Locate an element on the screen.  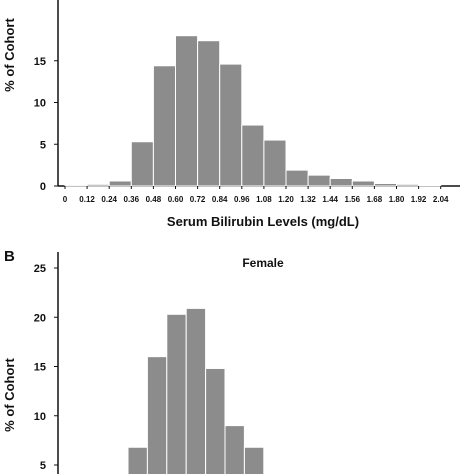
y-tick-label-a: 10 is located at coordinates (40, 104).